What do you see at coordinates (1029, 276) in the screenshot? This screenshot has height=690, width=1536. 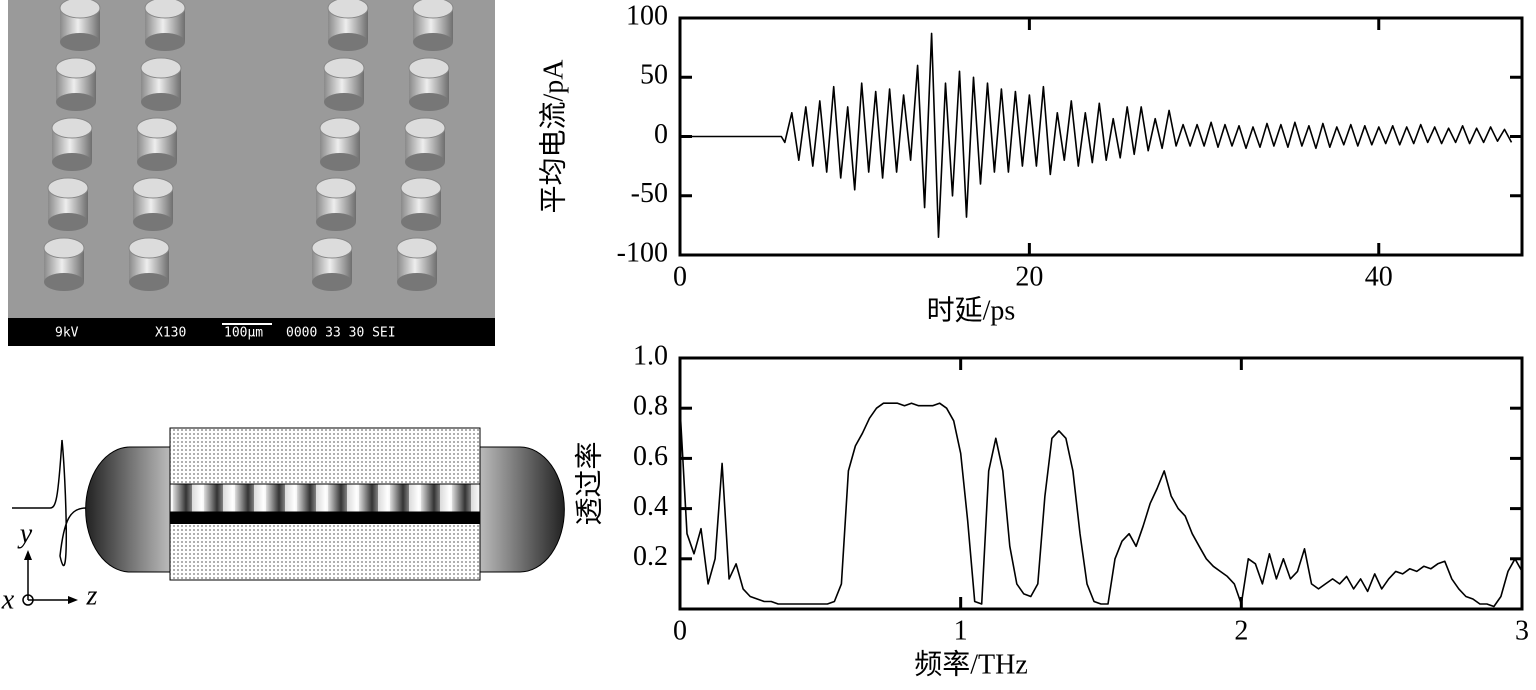 I see `x-tick-label: 20` at bounding box center [1029, 276].